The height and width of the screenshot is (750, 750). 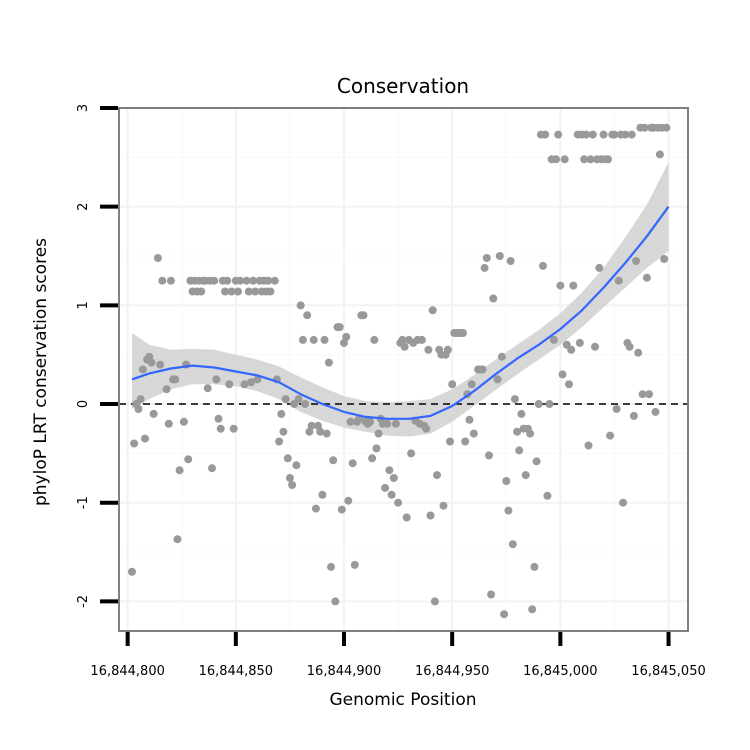 I want to click on y-tick-label: 1, so click(x=83, y=305).